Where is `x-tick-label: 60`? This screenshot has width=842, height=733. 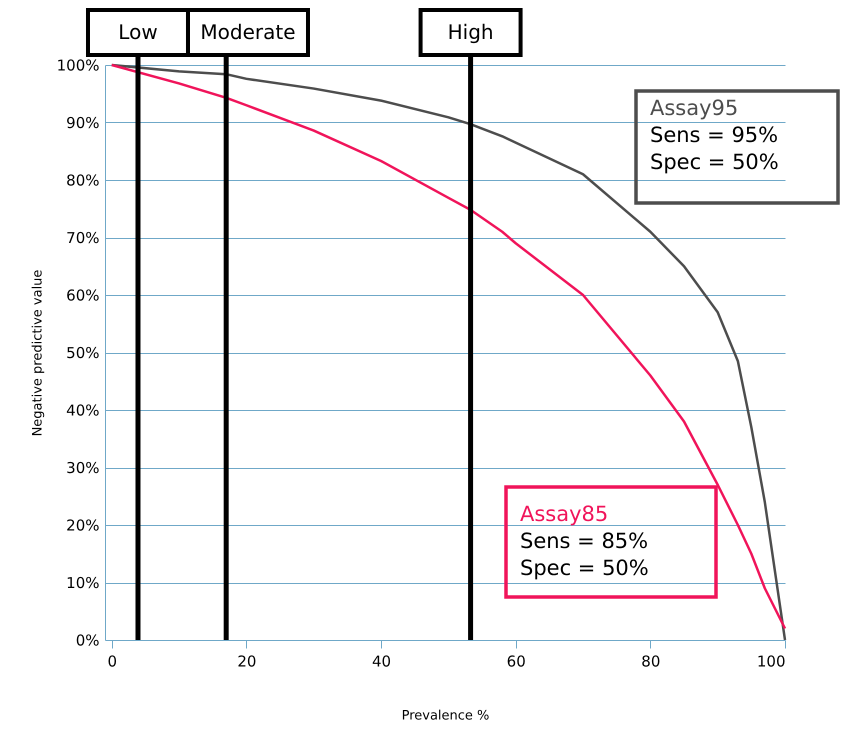 x-tick-label: 60 is located at coordinates (516, 661).